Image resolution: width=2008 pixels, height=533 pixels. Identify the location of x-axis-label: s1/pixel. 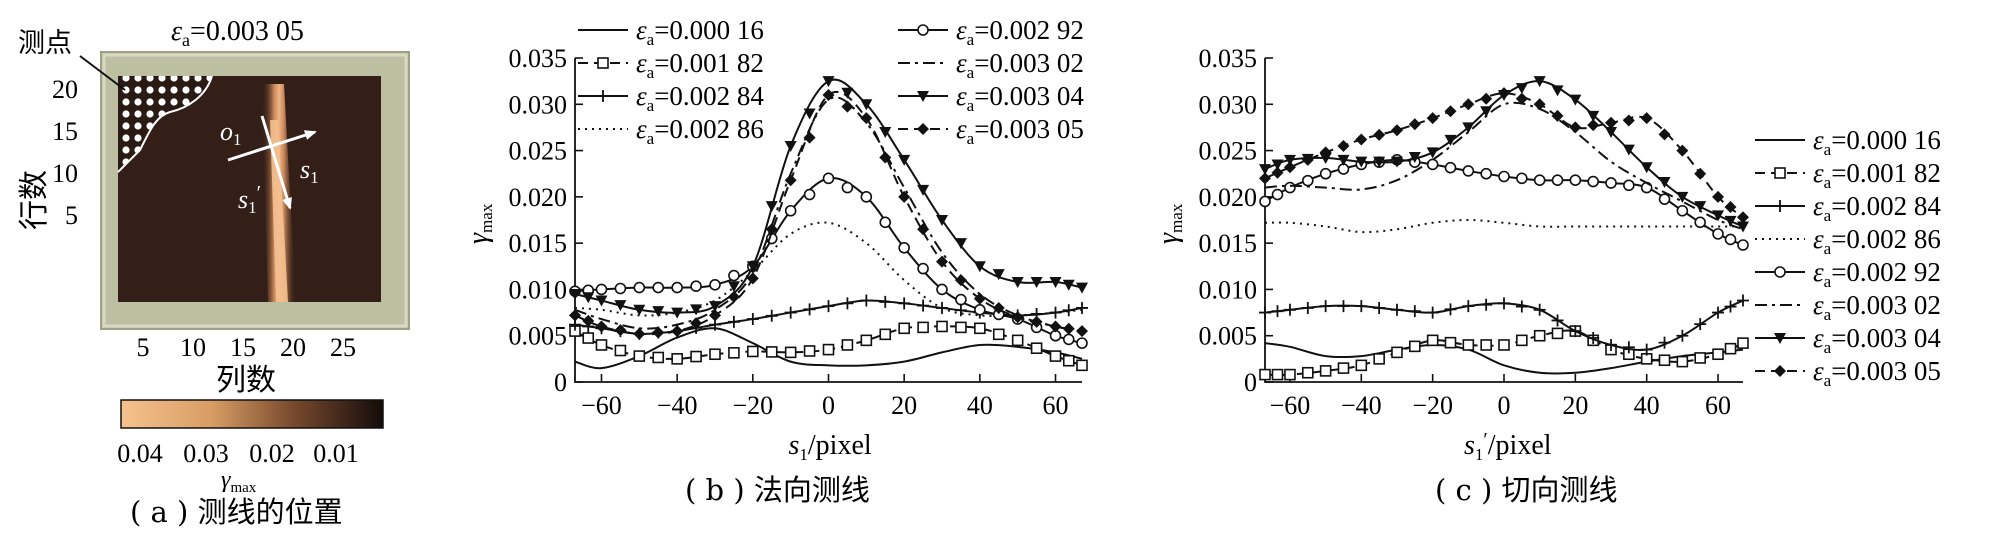
(830, 447).